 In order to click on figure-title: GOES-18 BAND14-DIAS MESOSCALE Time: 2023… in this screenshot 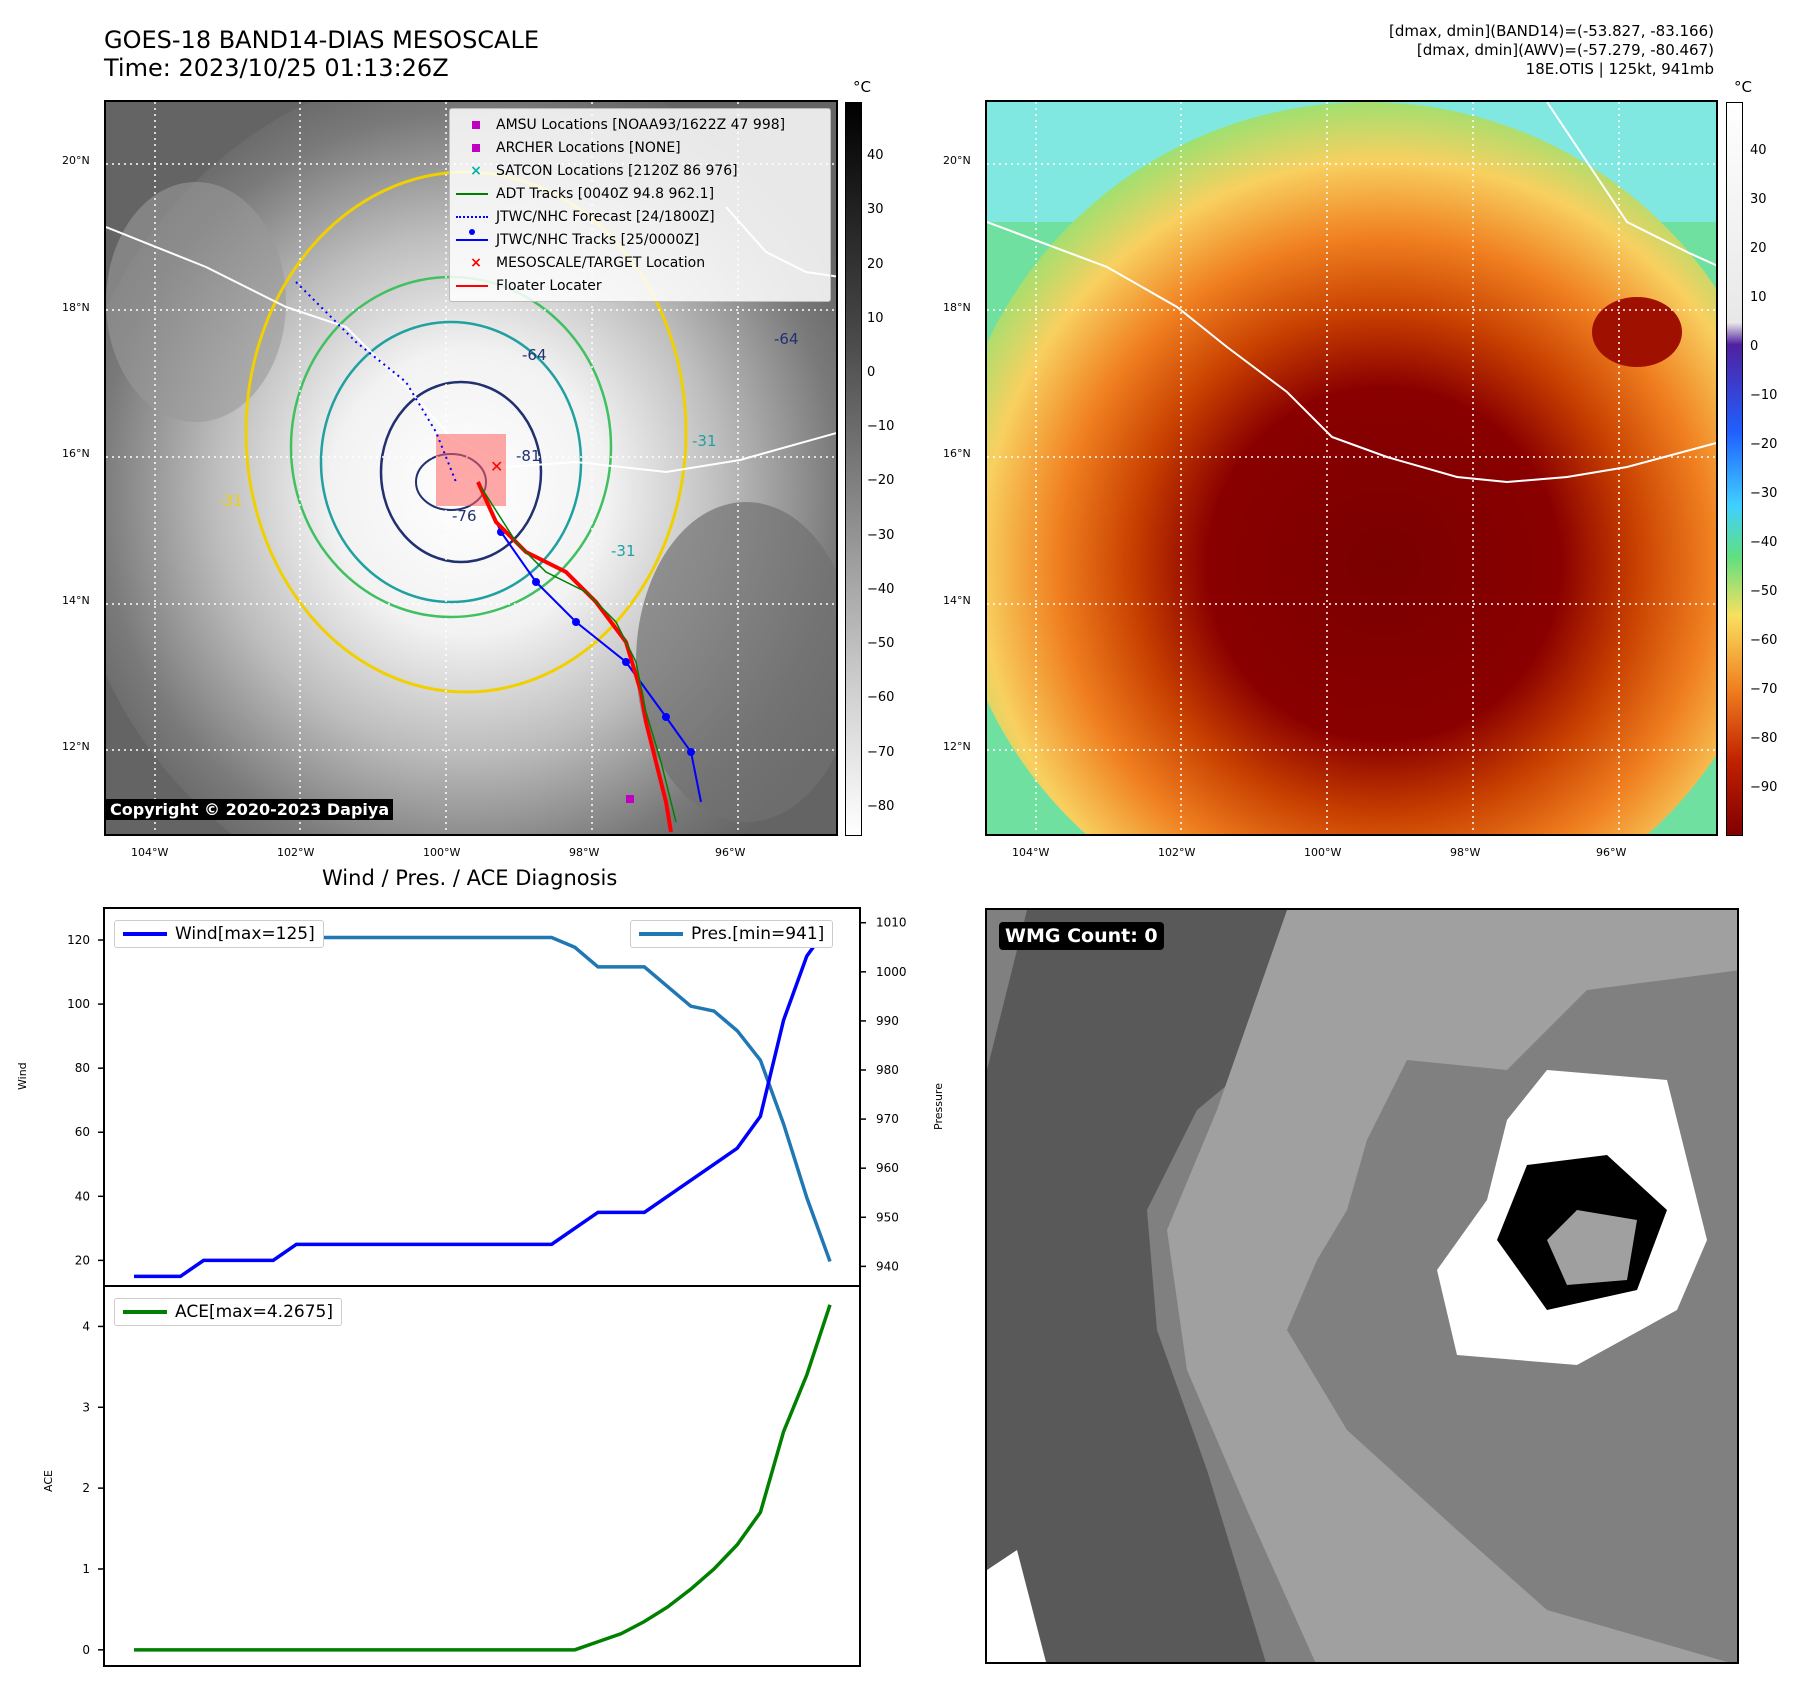, I will do `click(321, 54)`.